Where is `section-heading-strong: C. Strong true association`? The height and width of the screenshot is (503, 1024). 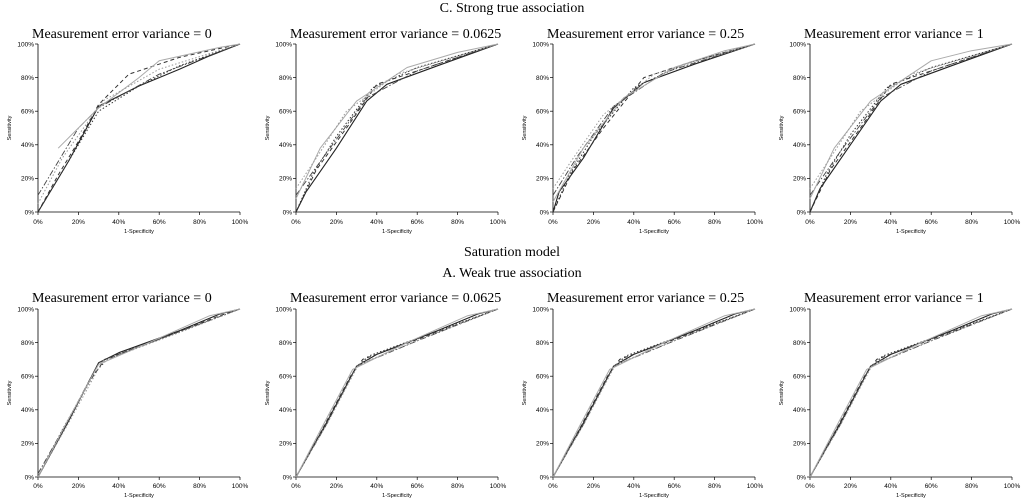 section-heading-strong: C. Strong true association is located at coordinates (512, 8).